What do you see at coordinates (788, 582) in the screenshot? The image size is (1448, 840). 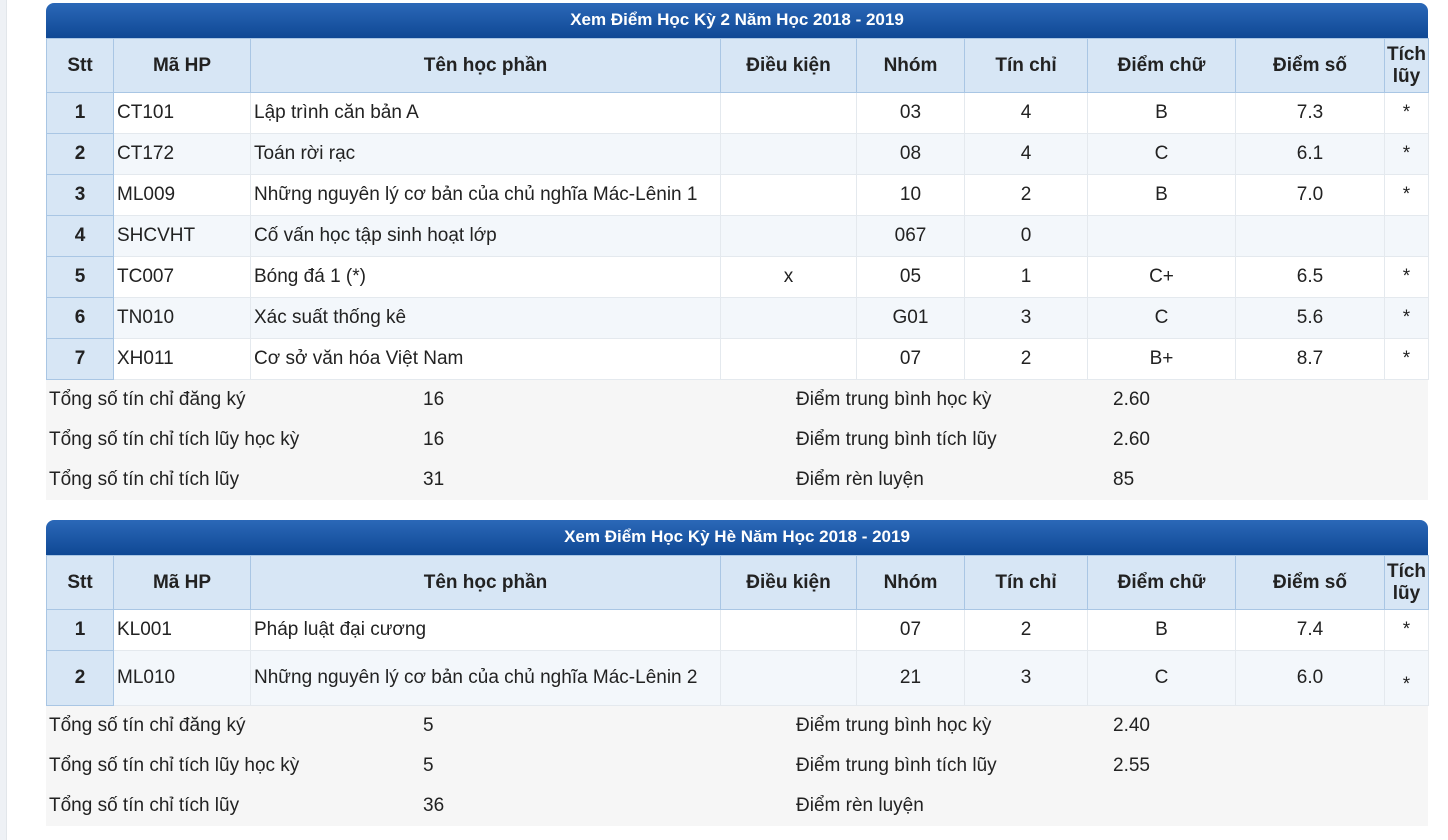 I see `col-header-condition: Điều kiện` at bounding box center [788, 582].